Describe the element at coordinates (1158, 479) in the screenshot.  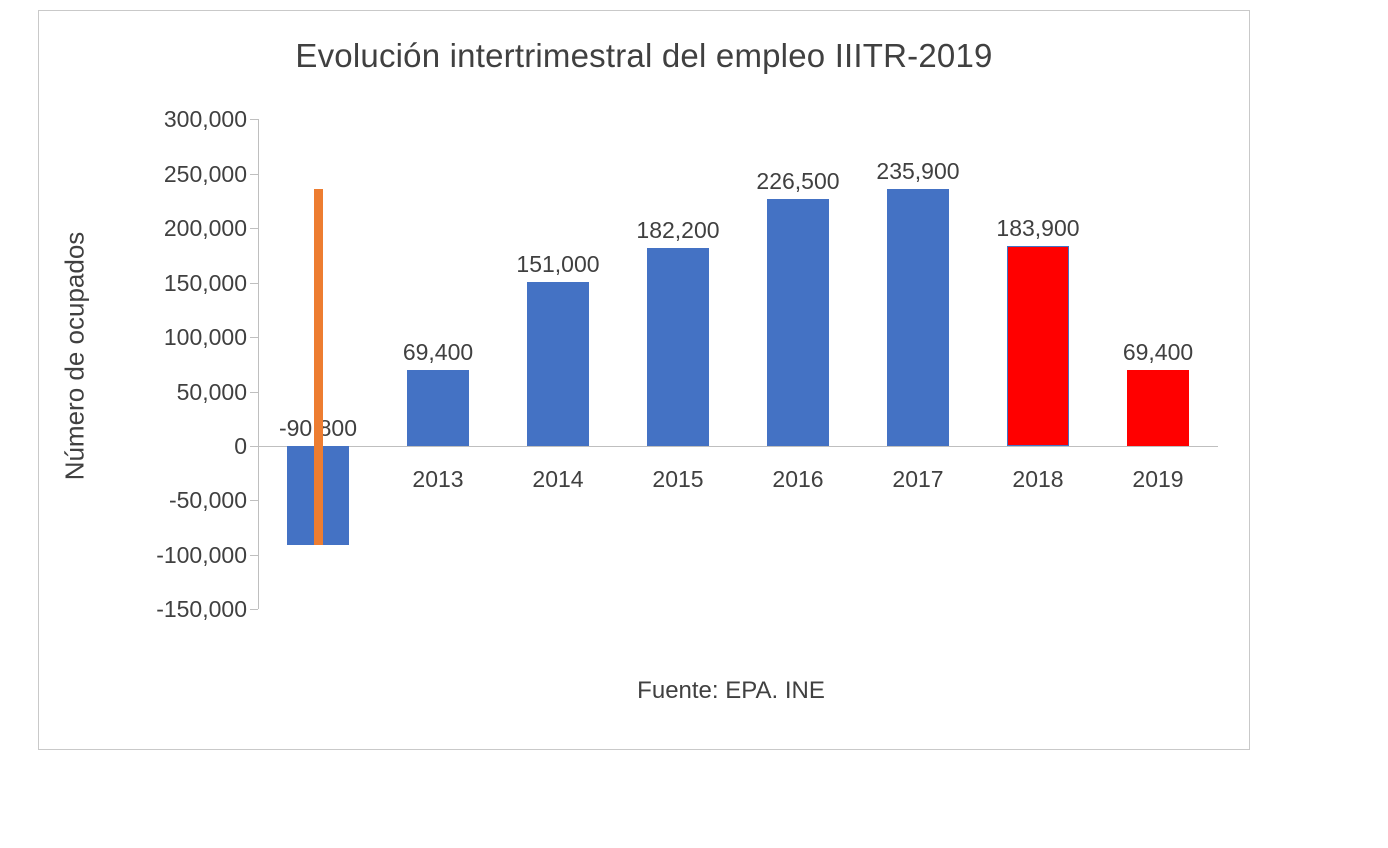
I see `category-label: 2019` at that location.